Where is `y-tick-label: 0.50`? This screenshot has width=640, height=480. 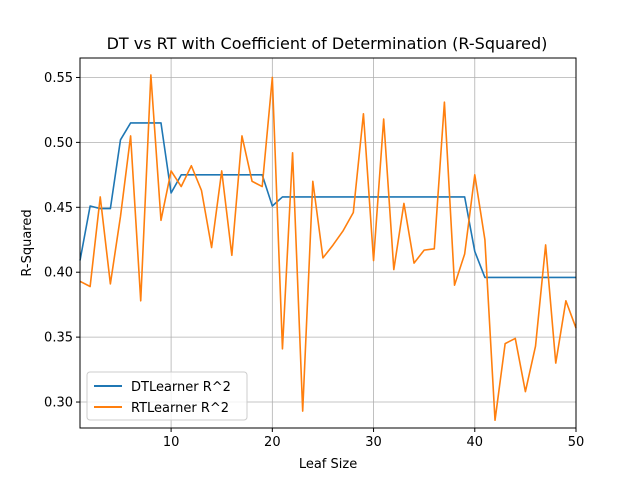 y-tick-label: 0.50 is located at coordinates (58, 143).